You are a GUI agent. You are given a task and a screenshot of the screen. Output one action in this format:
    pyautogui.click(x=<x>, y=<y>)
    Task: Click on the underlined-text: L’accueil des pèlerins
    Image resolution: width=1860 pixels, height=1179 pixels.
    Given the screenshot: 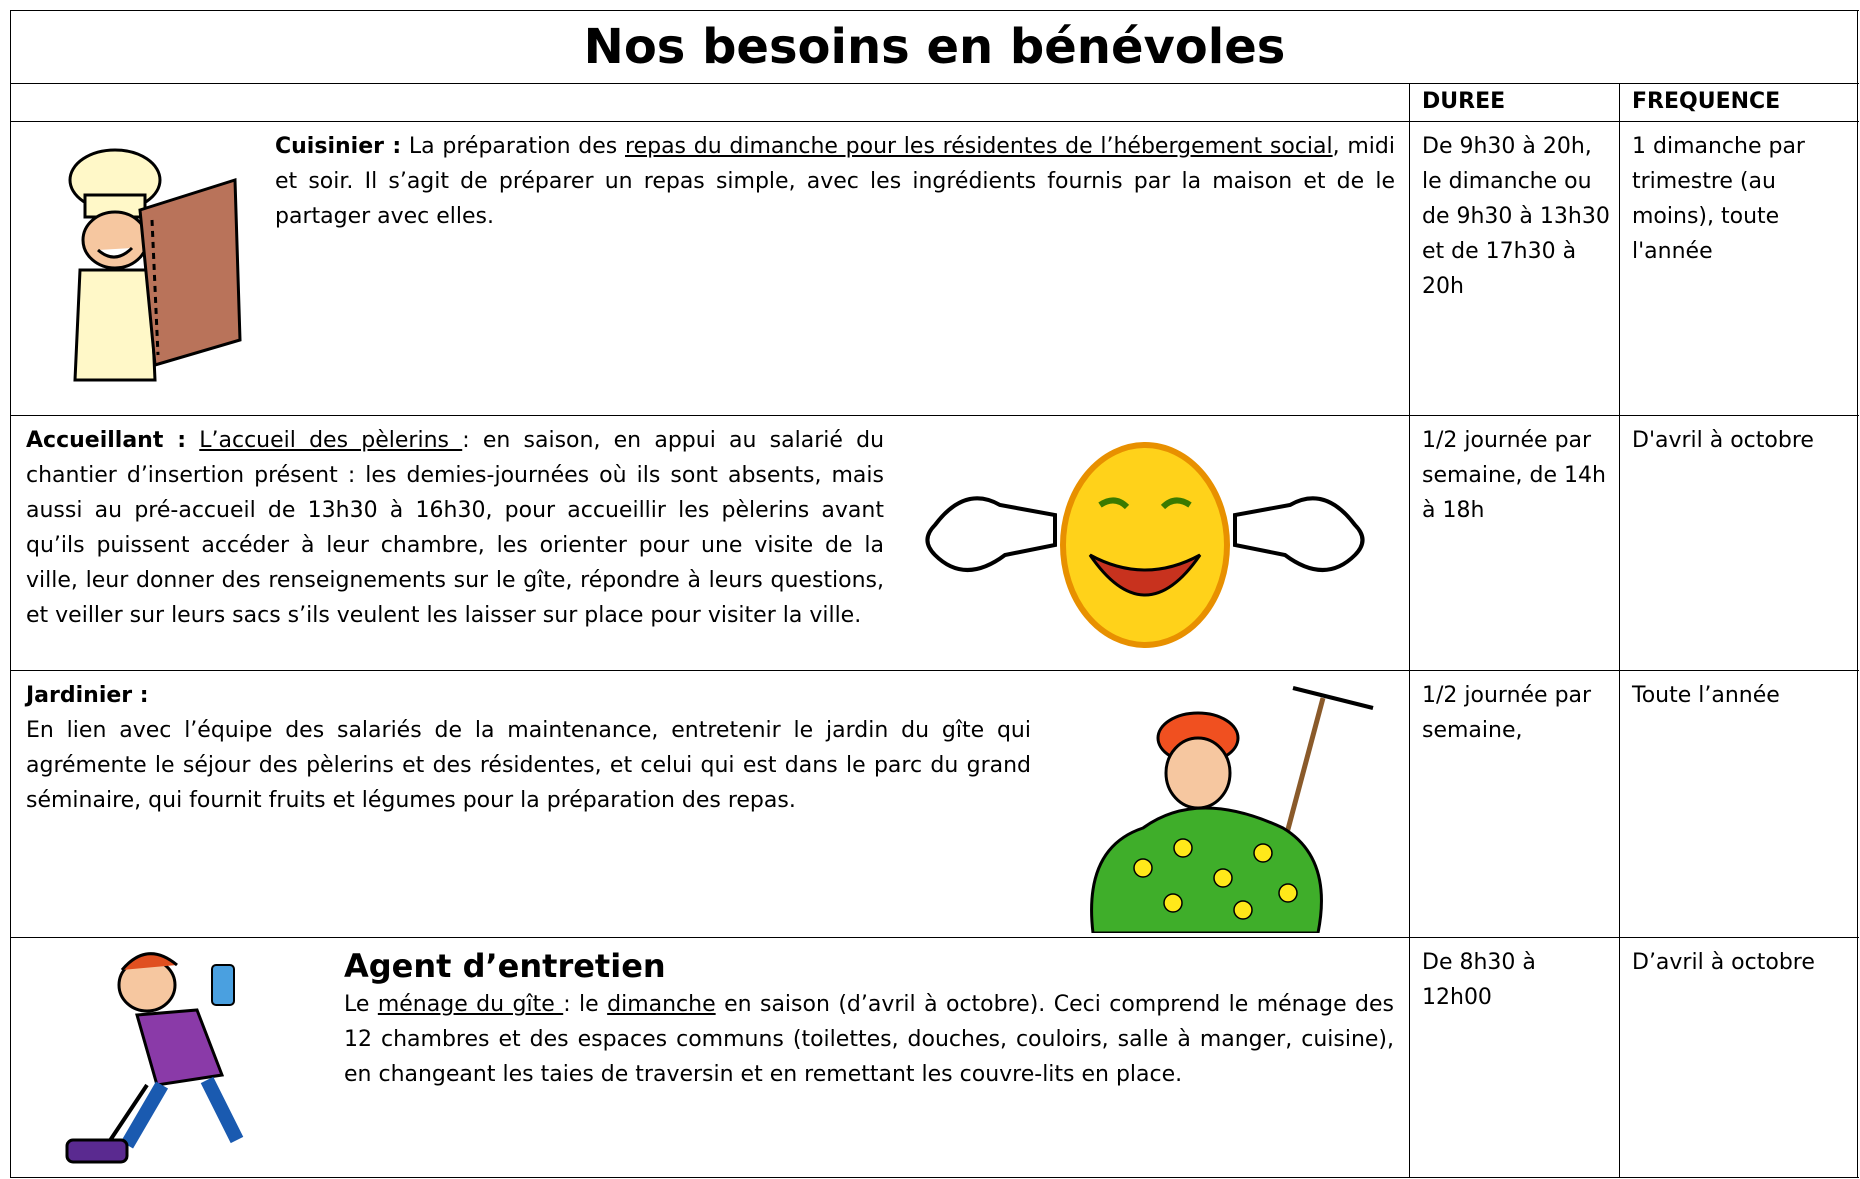 What is the action you would take?
    pyautogui.click(x=331, y=440)
    